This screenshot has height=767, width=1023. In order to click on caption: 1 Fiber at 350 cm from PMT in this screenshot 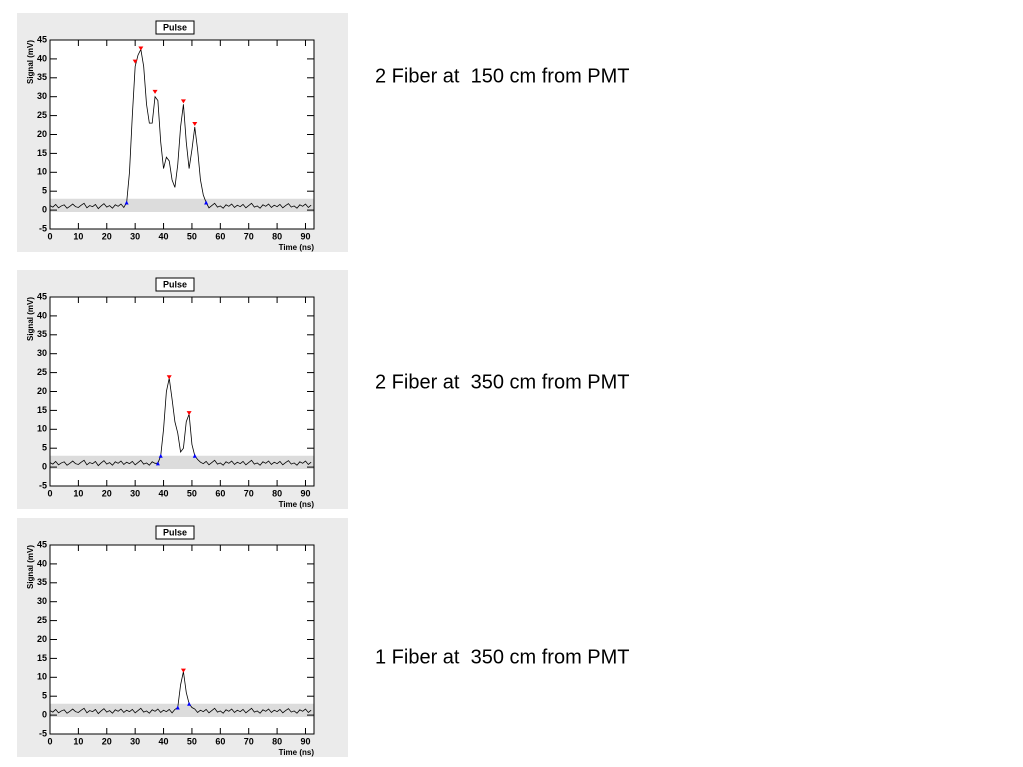, I will do `click(502, 657)`.